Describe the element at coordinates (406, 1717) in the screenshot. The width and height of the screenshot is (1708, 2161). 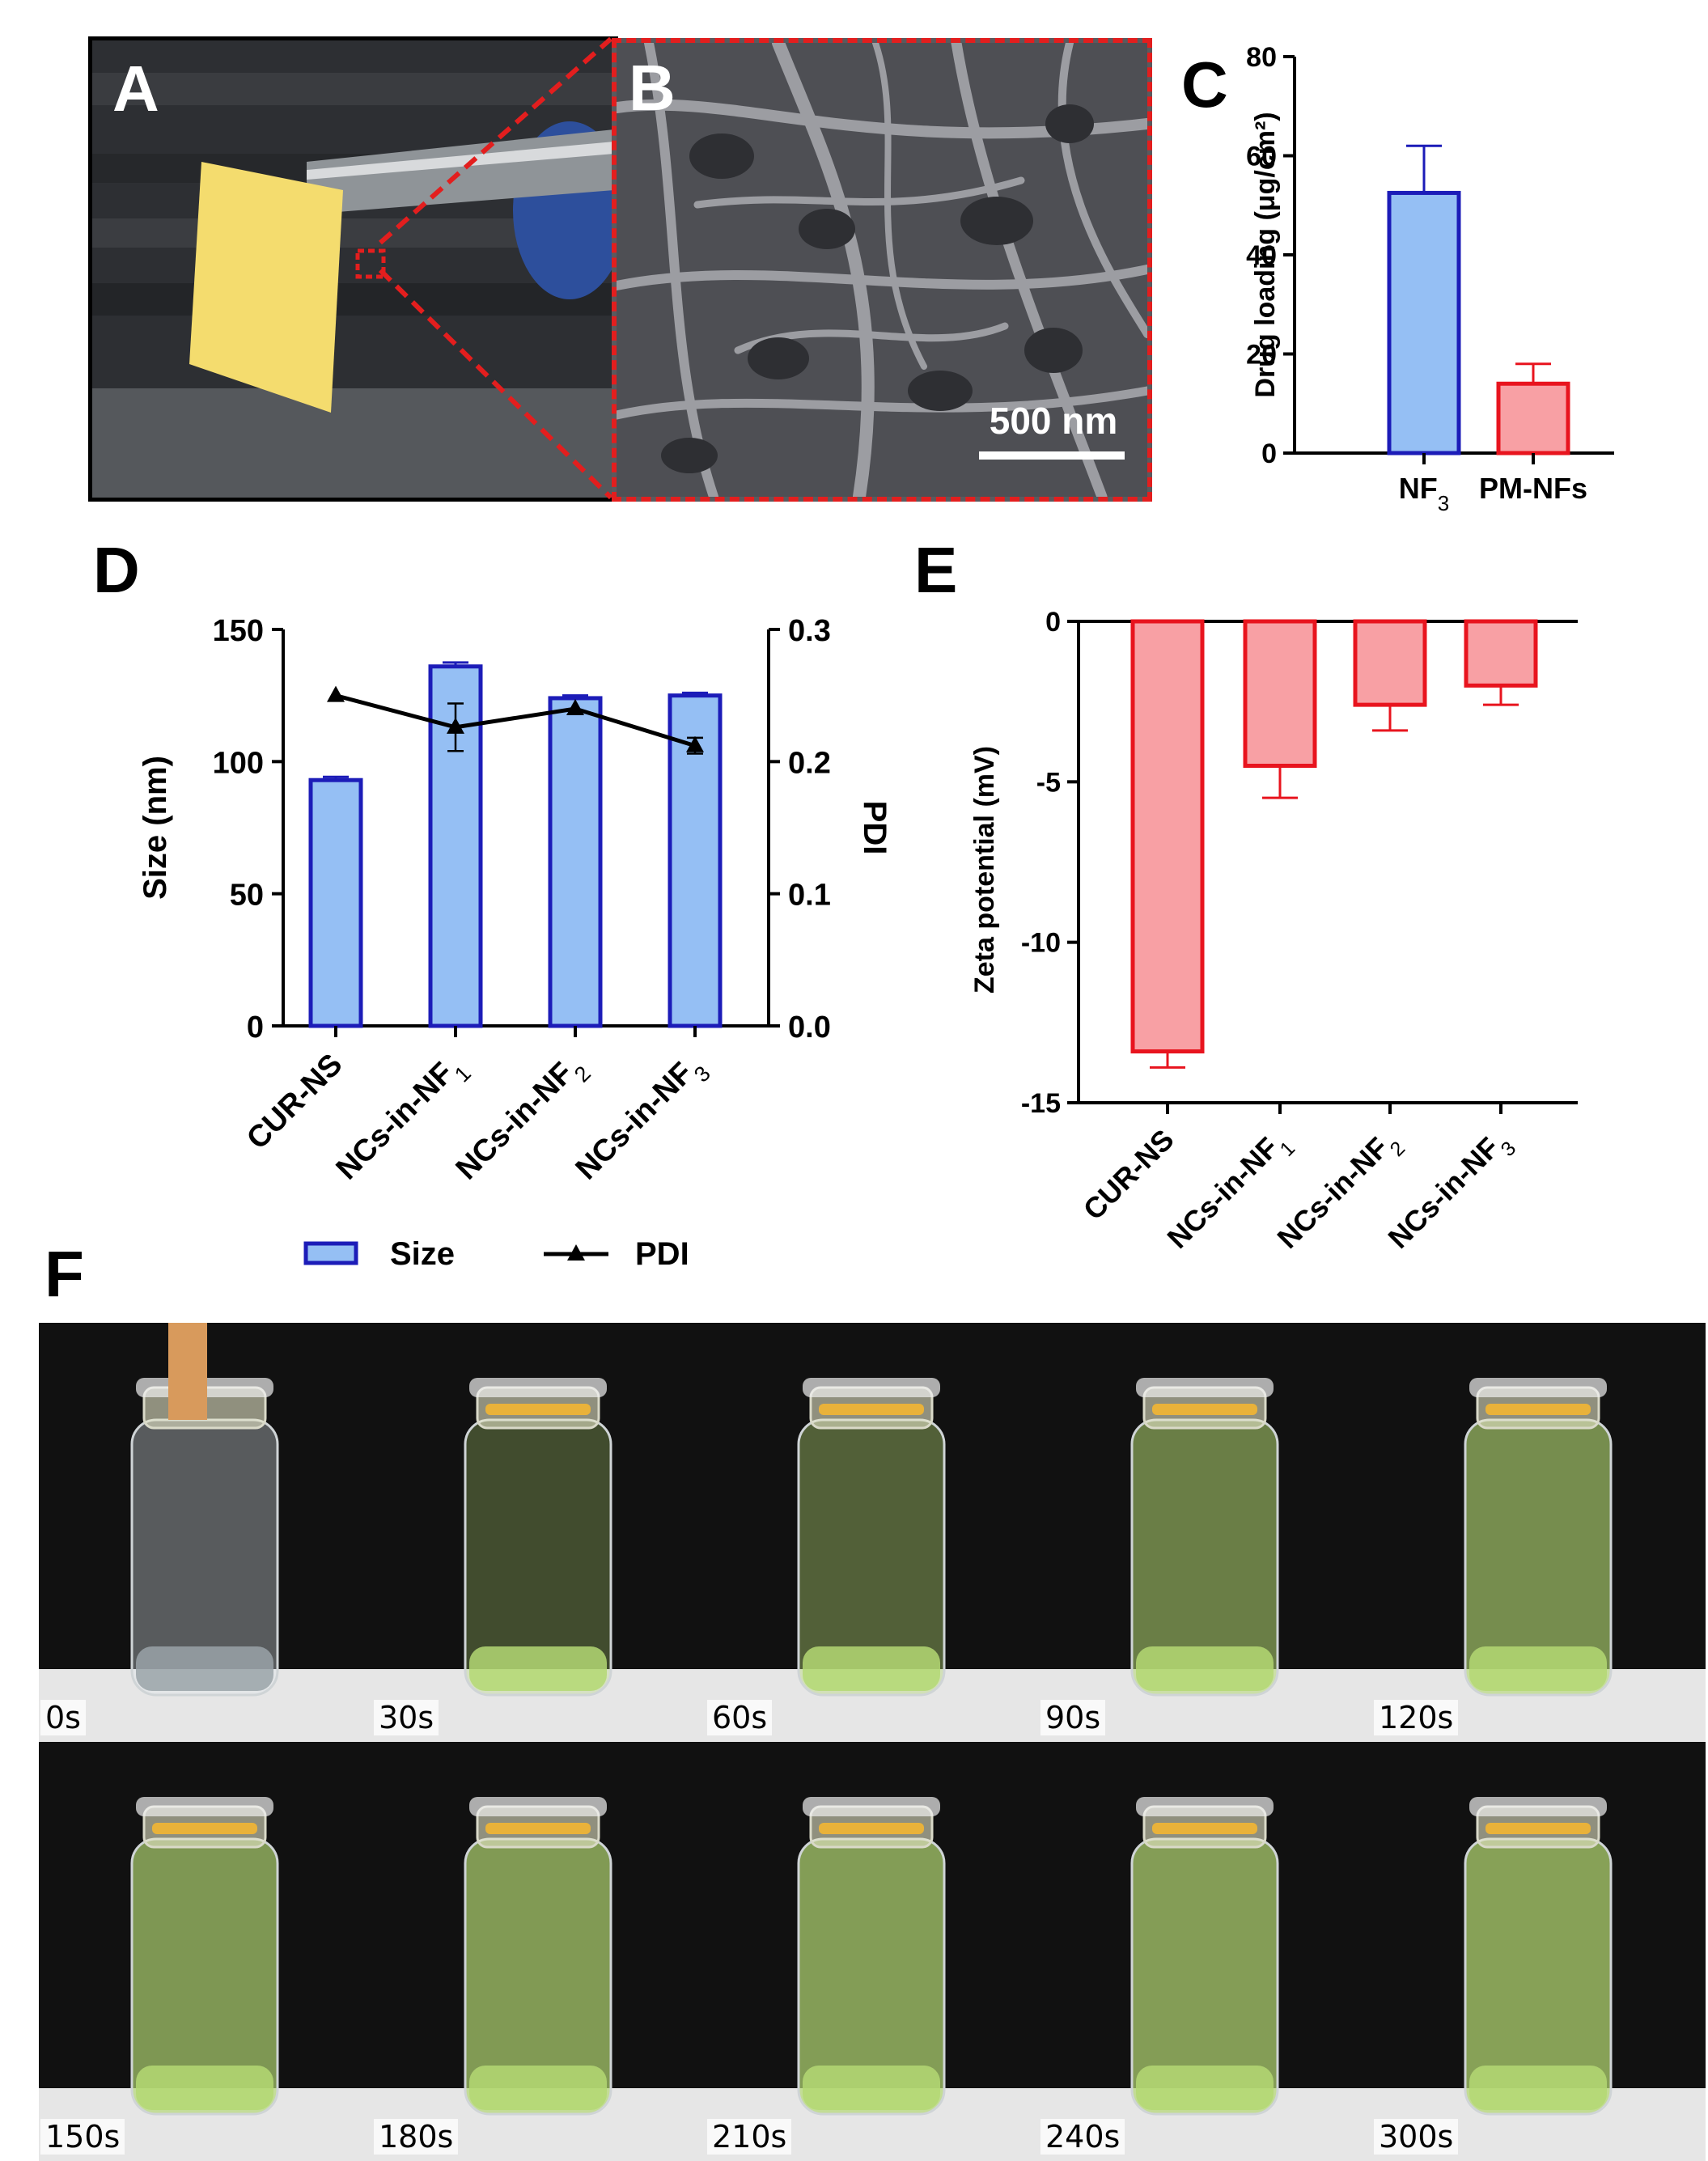
I see `time-label: 30s` at that location.